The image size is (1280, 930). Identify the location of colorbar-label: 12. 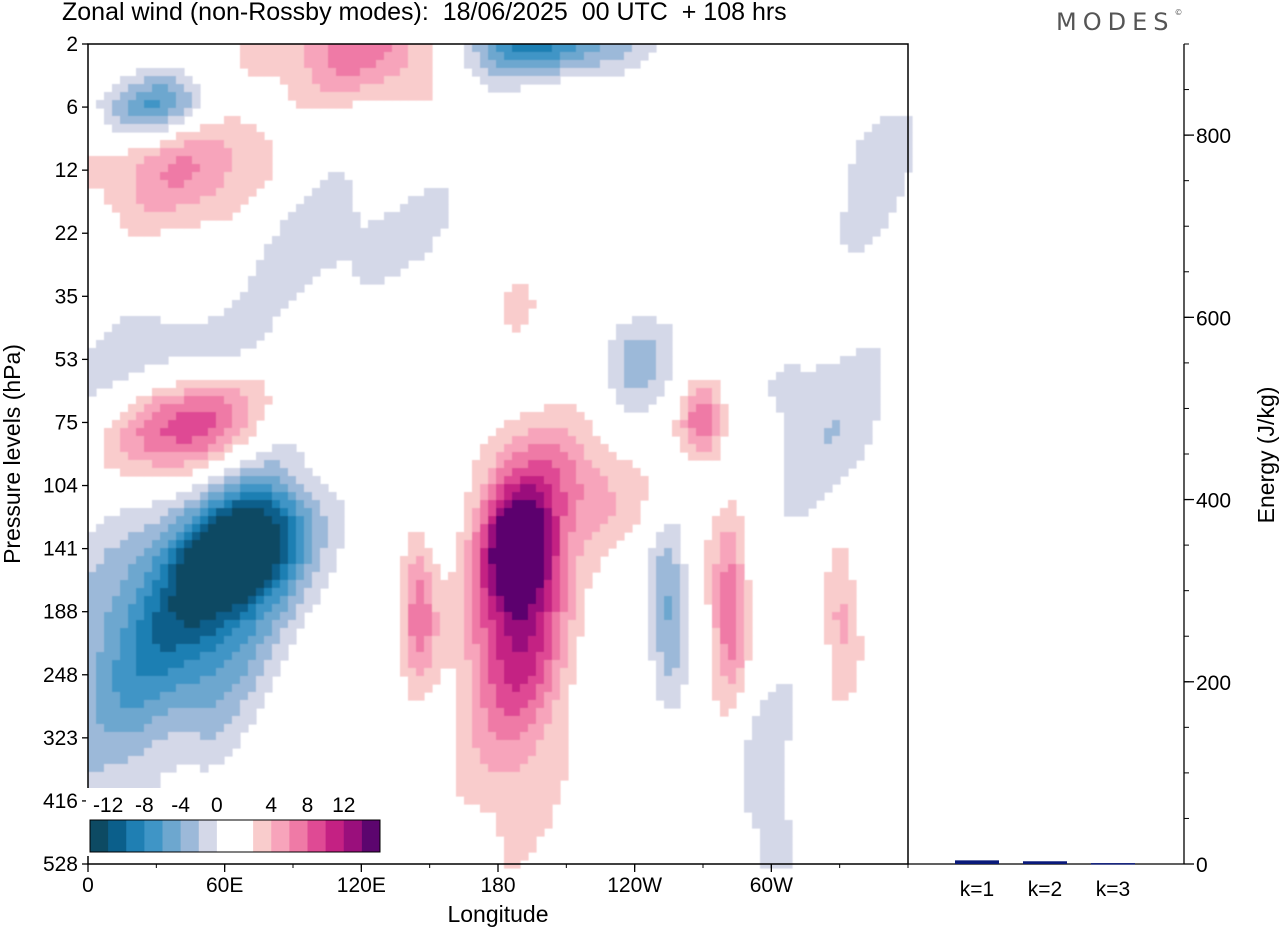
(343, 805).